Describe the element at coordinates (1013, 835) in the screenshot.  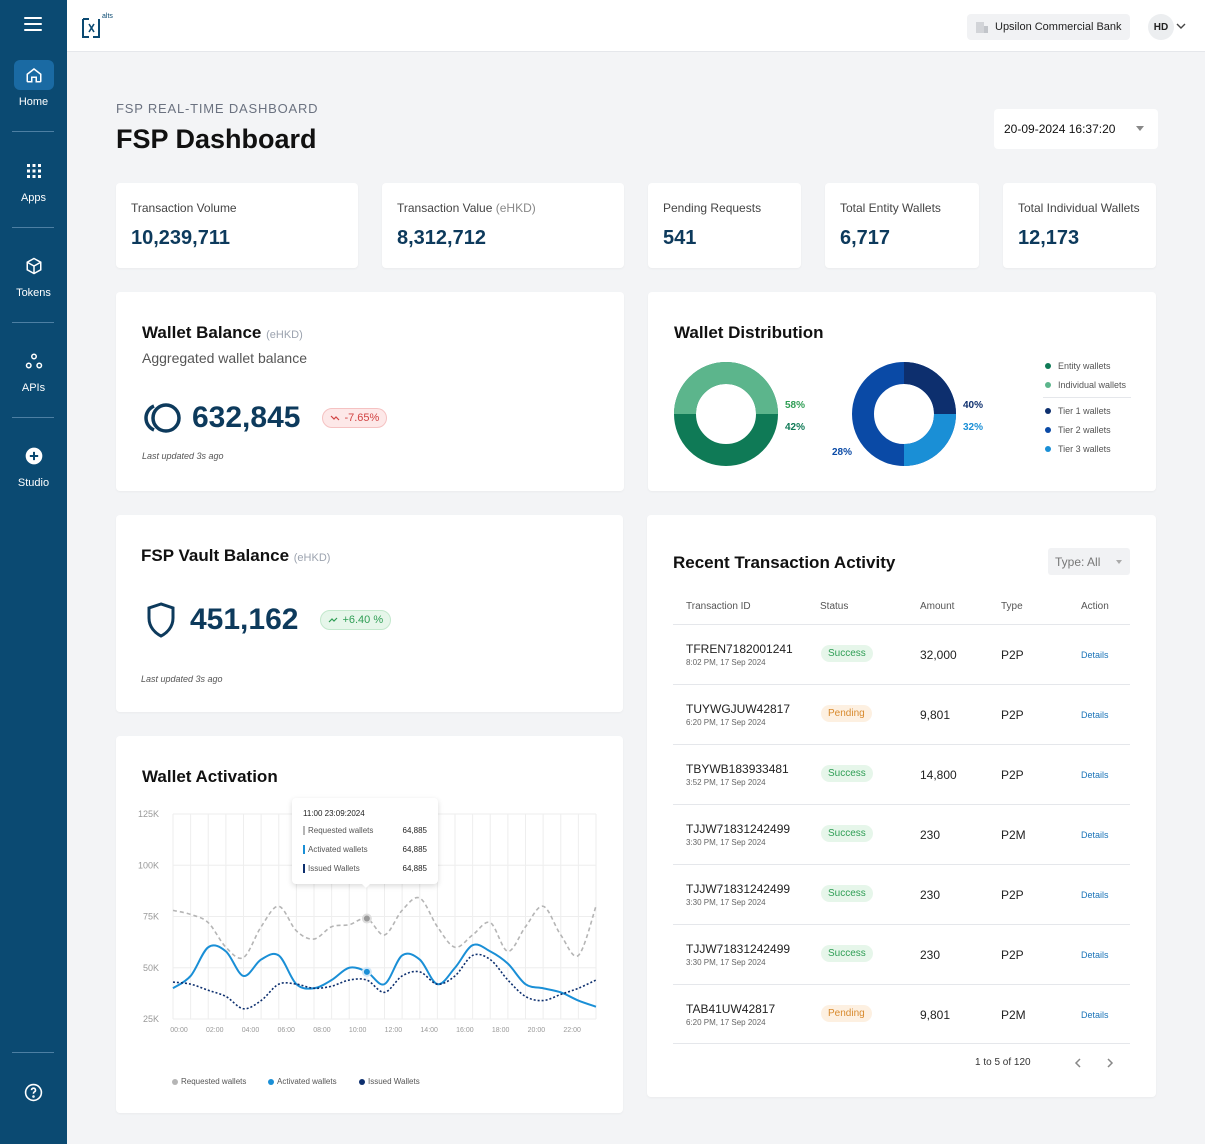
I see `transaction-type: P2M` at that location.